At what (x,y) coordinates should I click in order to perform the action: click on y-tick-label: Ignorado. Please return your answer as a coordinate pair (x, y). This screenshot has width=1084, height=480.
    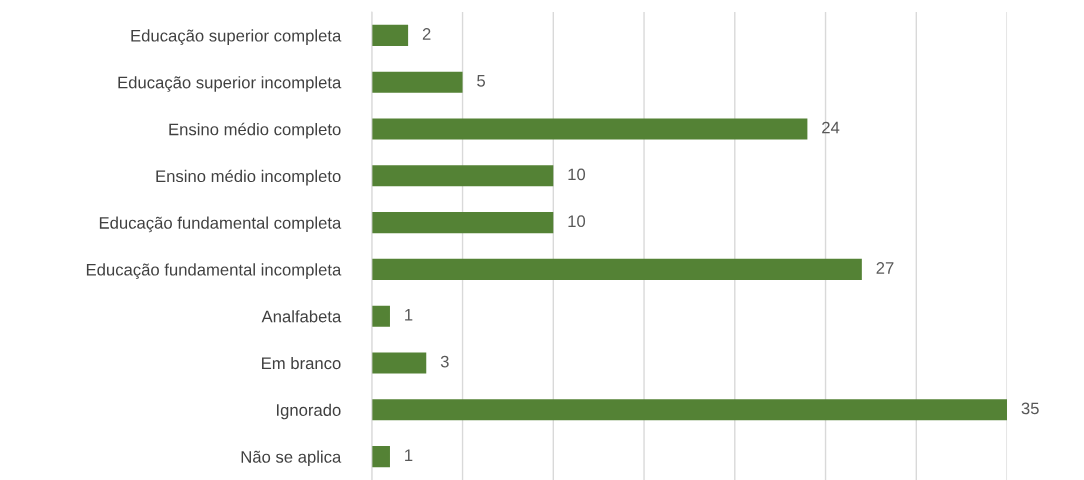
    Looking at the image, I should click on (309, 411).